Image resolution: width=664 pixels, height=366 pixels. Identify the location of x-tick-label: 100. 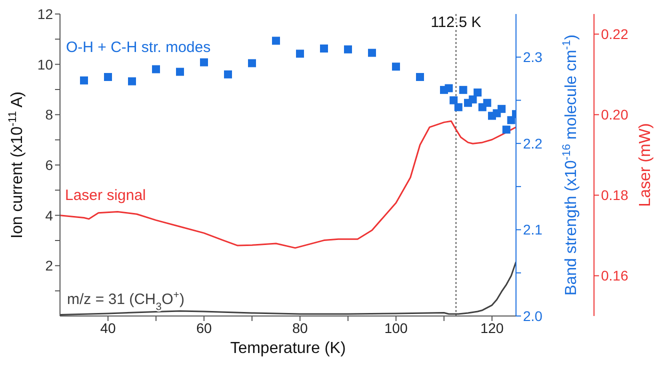
(396, 328).